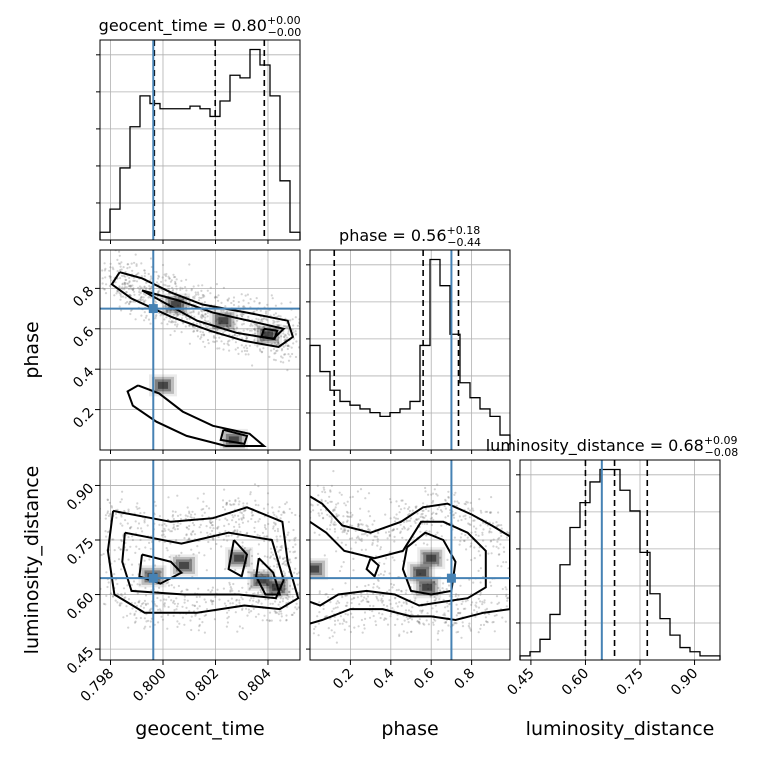 The height and width of the screenshot is (760, 760). Describe the element at coordinates (620, 560) in the screenshot. I see `panel-frame` at that location.